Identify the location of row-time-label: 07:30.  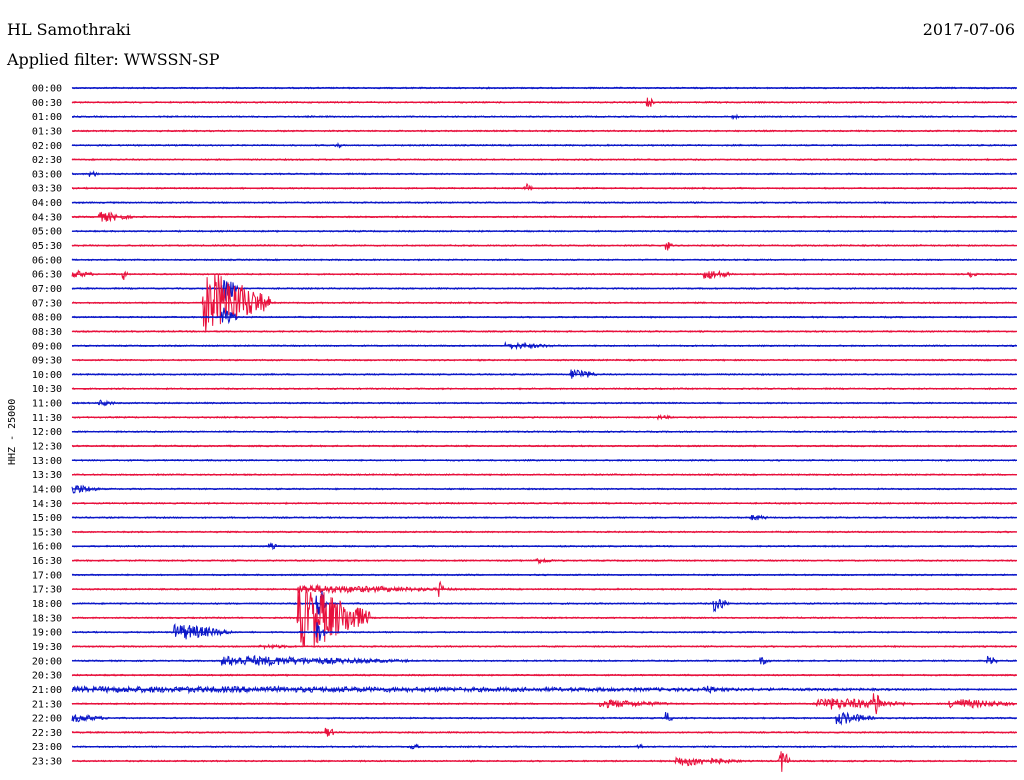
(47, 303).